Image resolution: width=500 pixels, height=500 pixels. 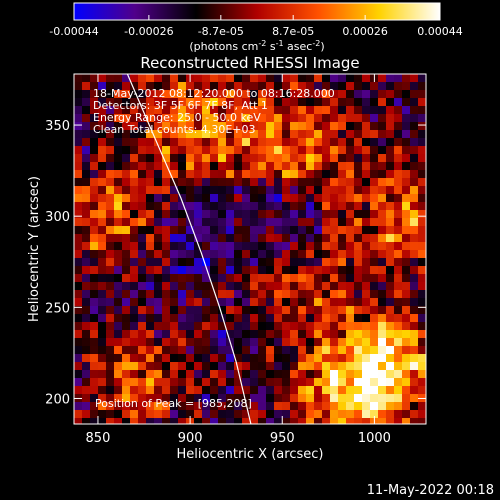 I want to click on colorbar-tick-label: 8.7e-05, so click(x=293, y=31).